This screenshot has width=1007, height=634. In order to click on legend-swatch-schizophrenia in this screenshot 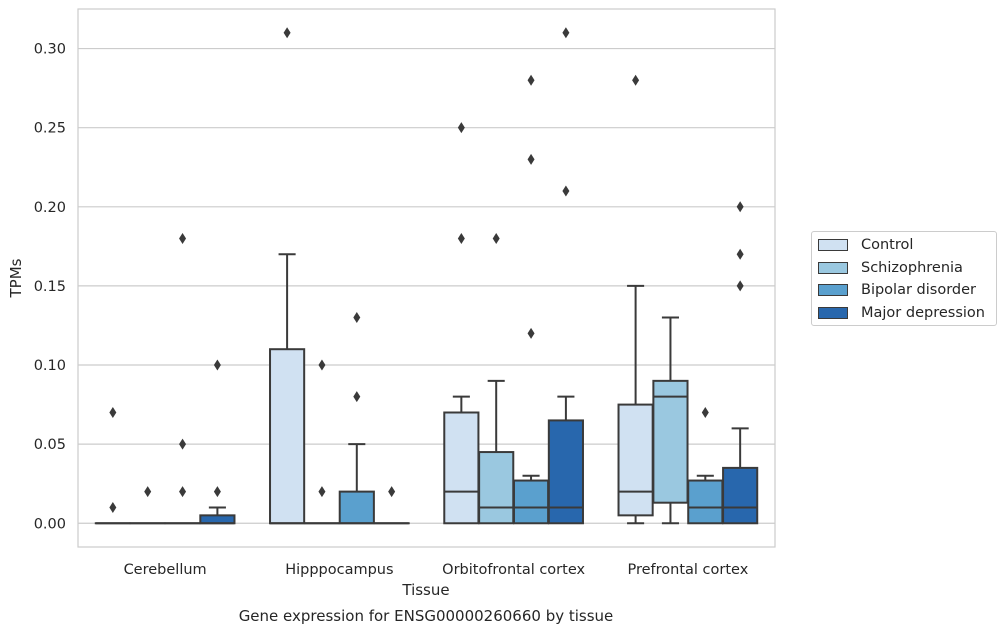, I will do `click(833, 268)`.